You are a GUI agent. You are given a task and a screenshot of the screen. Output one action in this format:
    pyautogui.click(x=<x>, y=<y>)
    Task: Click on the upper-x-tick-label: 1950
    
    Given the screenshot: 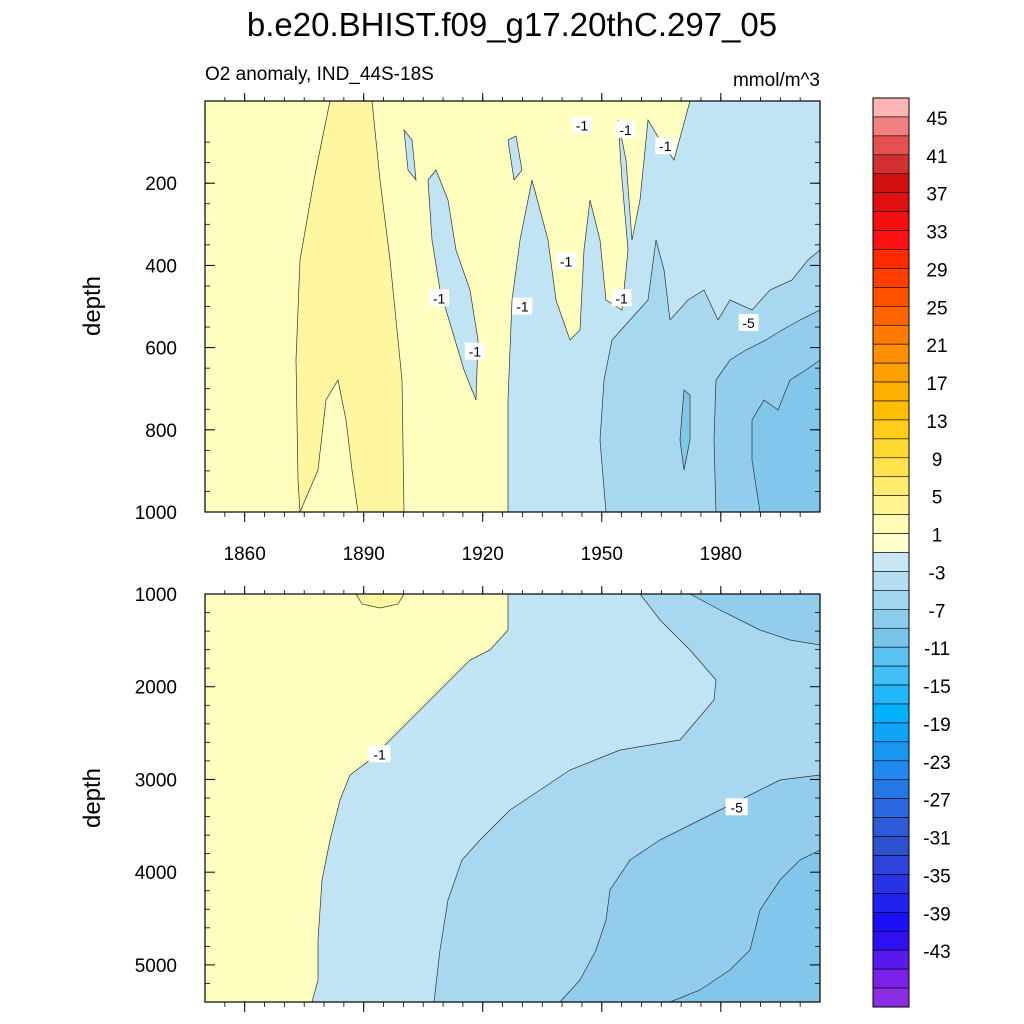 What is the action you would take?
    pyautogui.click(x=602, y=554)
    